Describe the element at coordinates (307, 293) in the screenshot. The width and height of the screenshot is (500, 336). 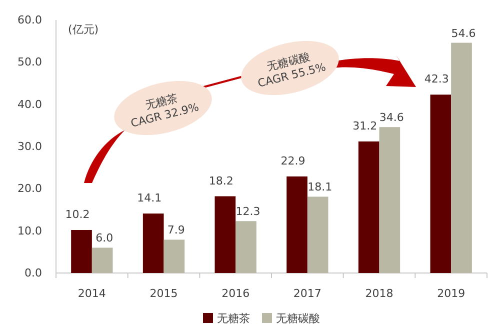
I see `x-tick-label: 2017` at that location.